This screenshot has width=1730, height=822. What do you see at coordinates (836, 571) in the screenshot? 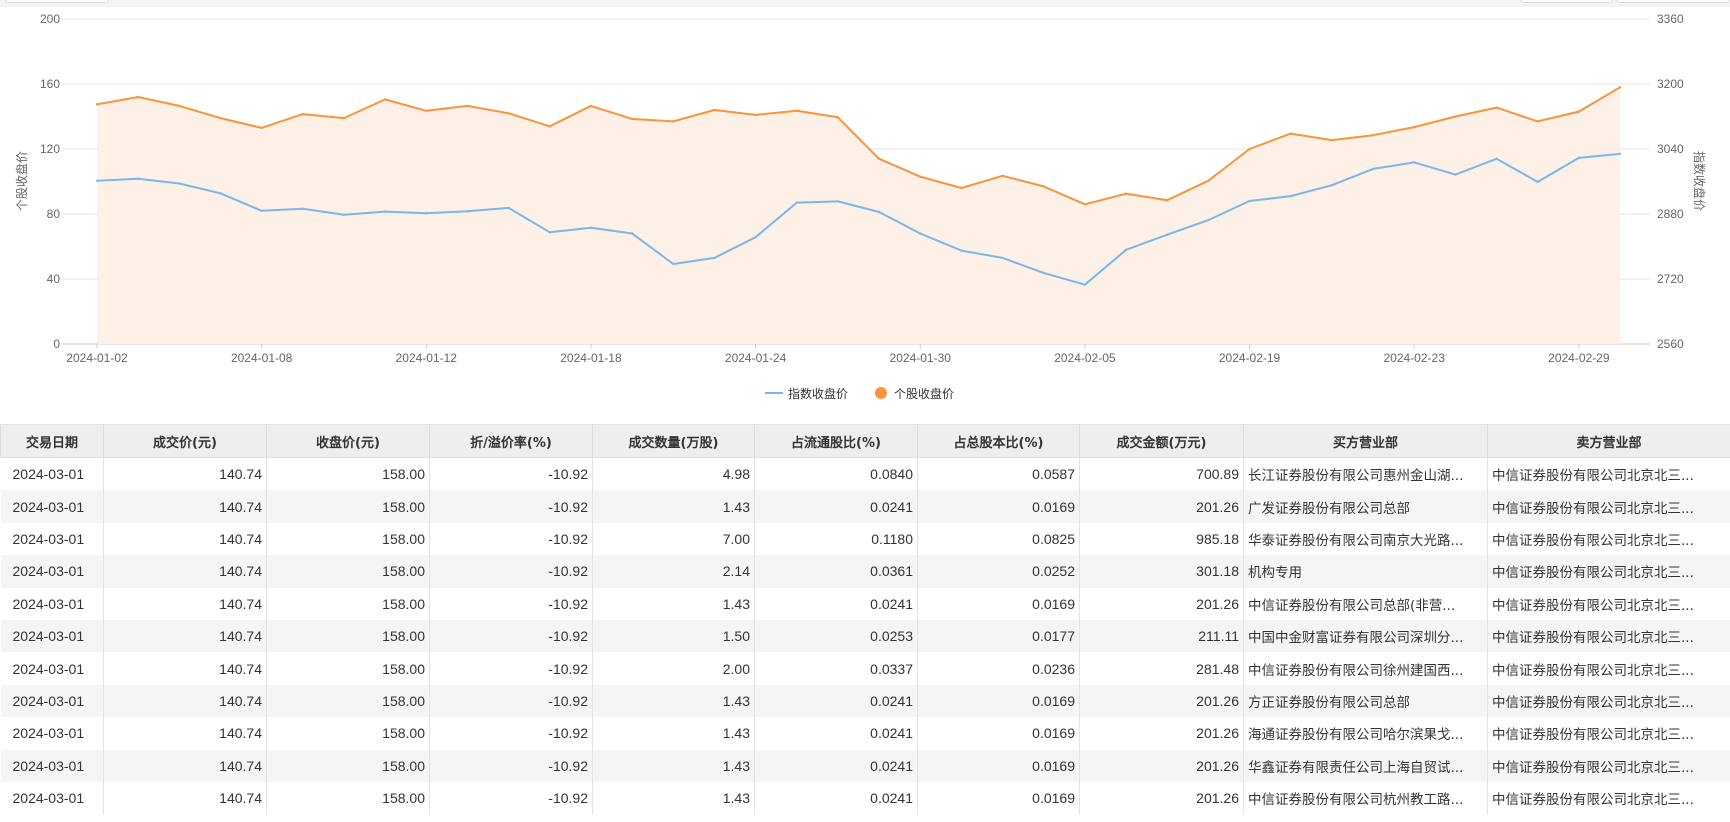
I see `table-cell: 0.0361` at bounding box center [836, 571].